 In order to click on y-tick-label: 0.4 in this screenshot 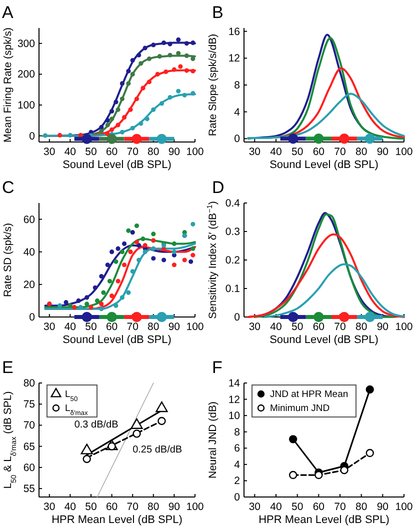, I will do `click(232, 204)`.